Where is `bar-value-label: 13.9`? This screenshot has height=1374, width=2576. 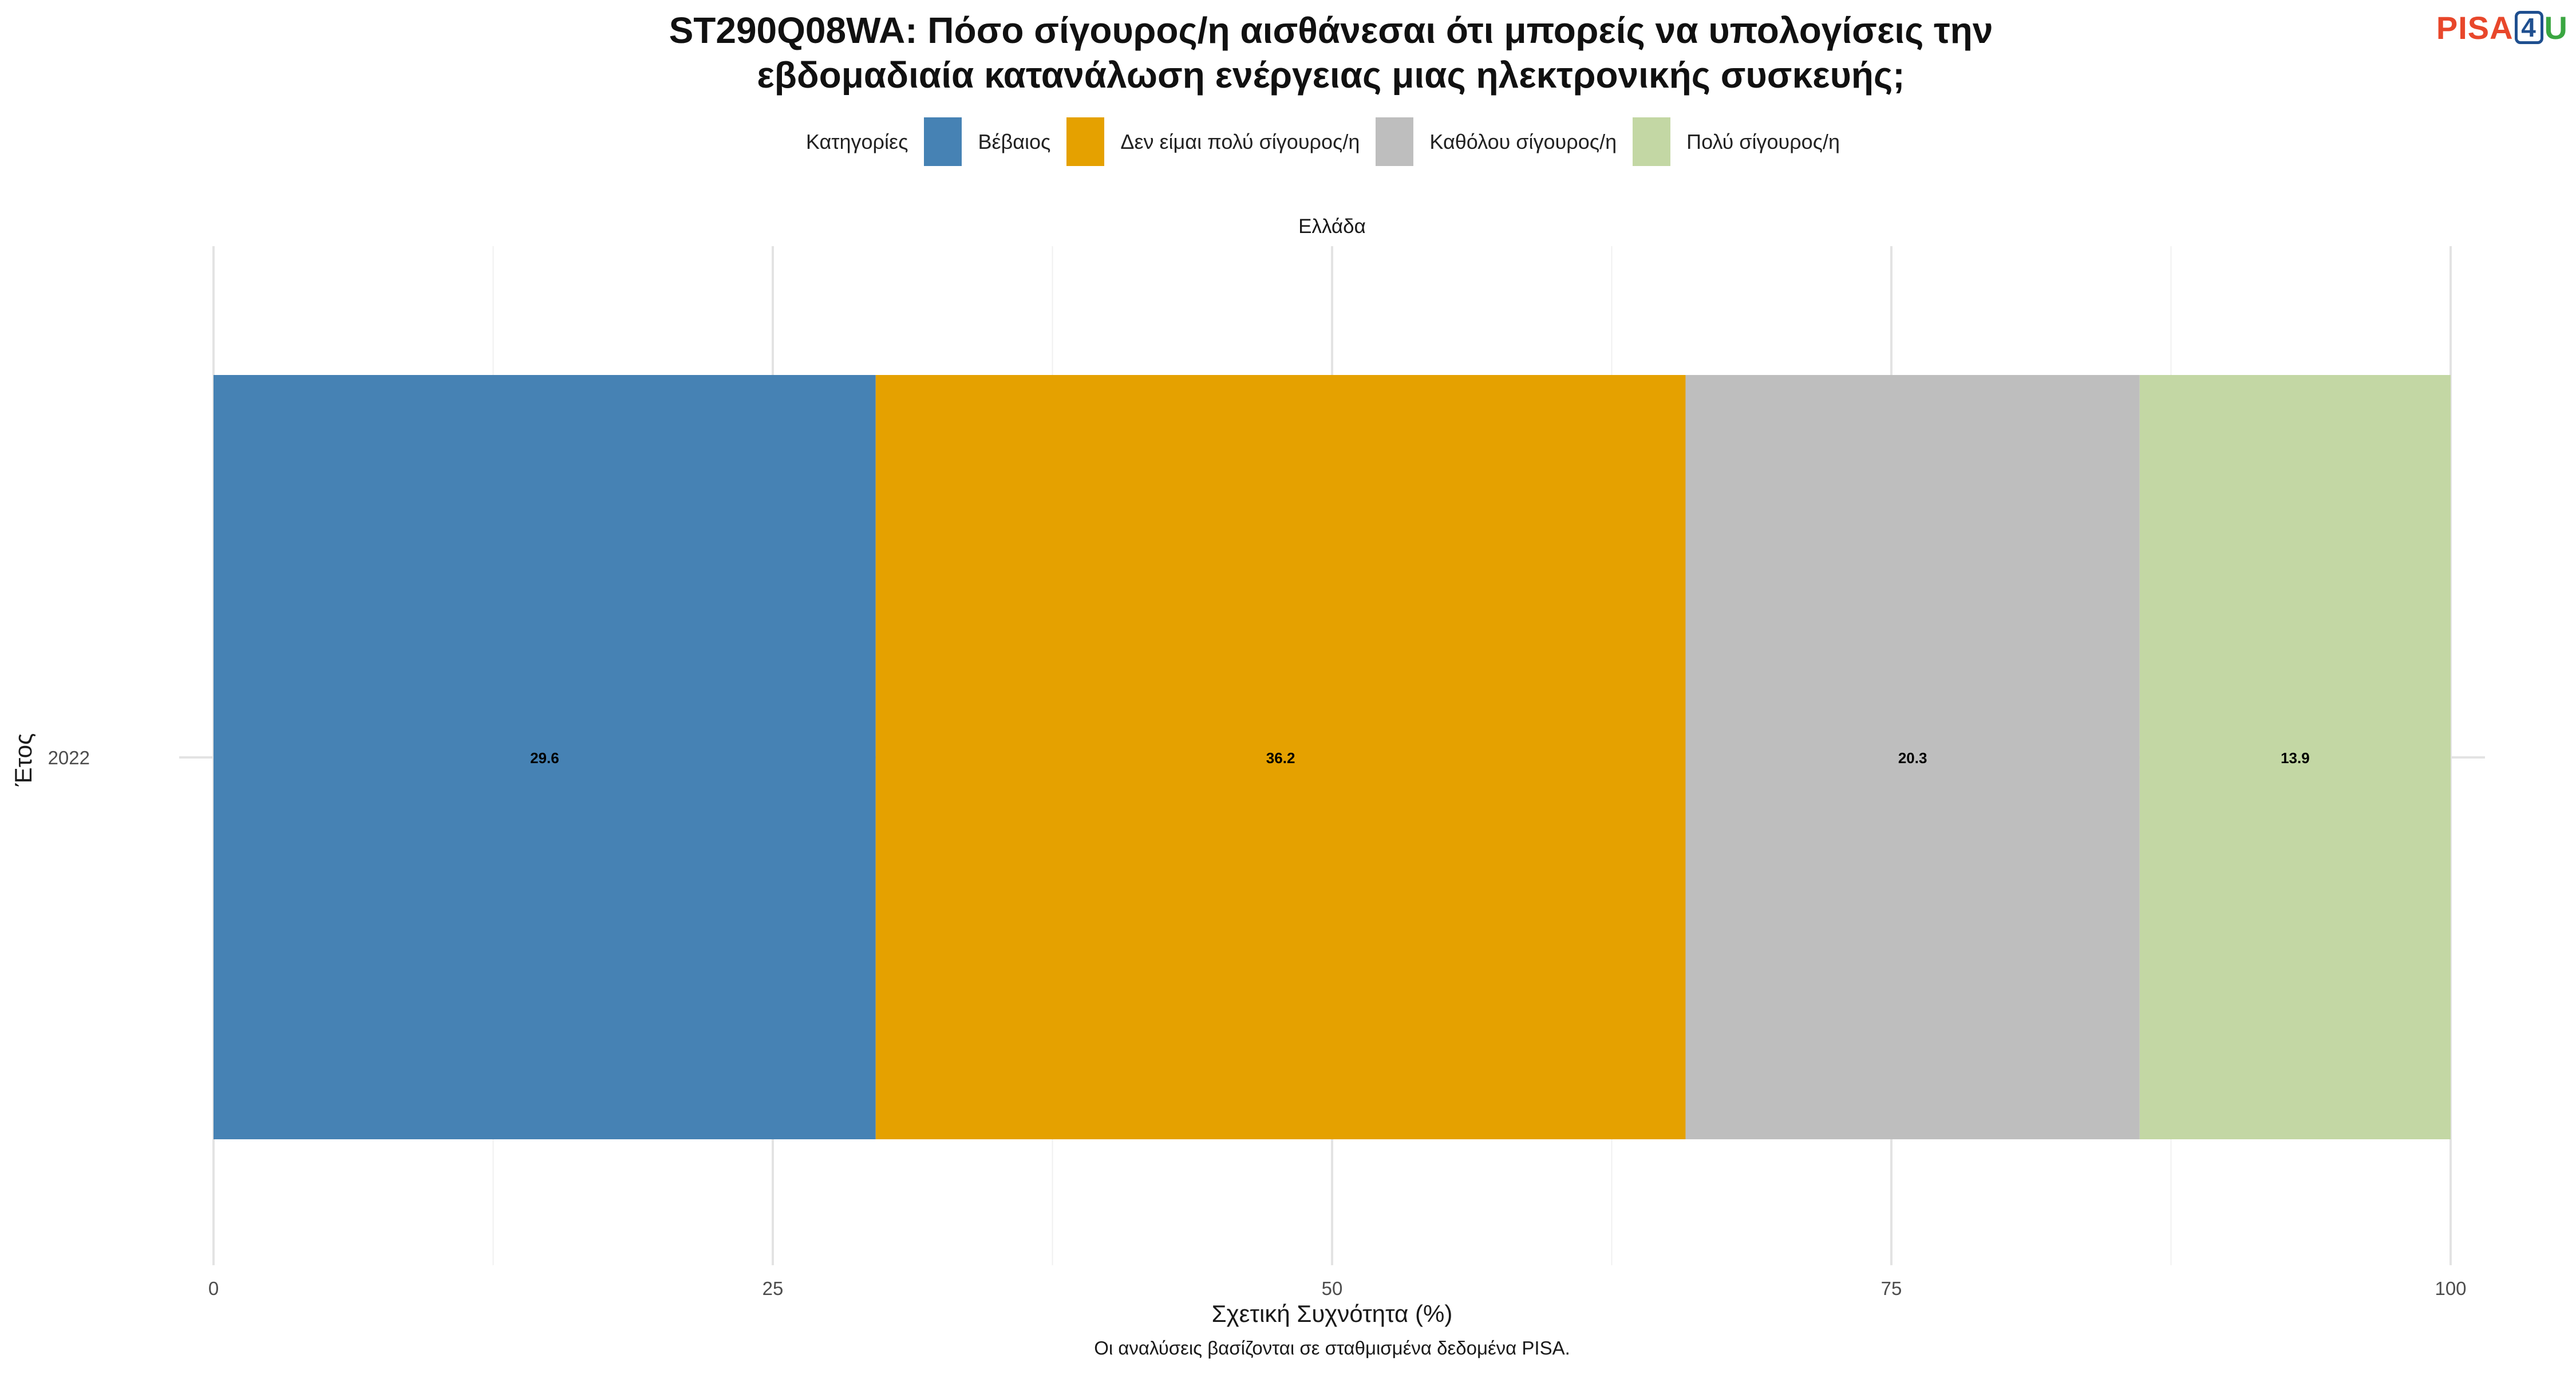
bar-value-label: 13.9 is located at coordinates (2295, 758).